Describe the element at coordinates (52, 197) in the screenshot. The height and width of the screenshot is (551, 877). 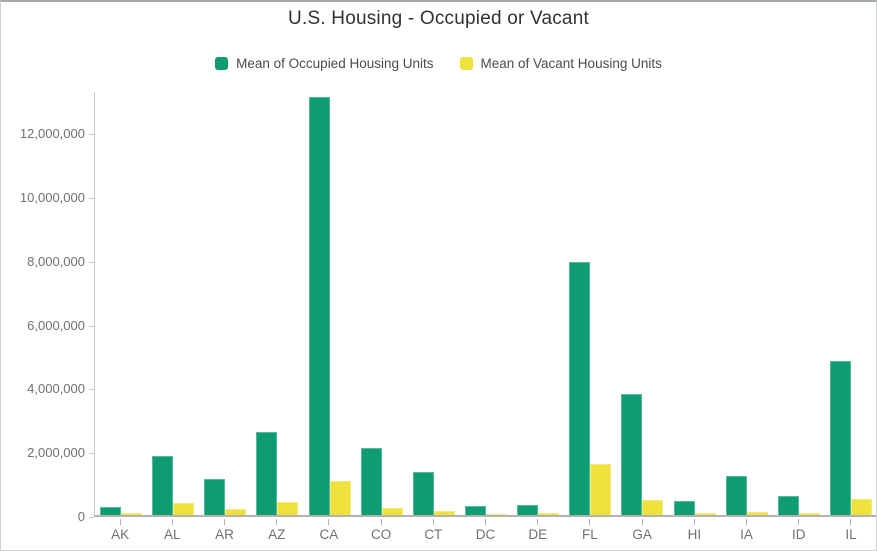
I see `y-tick-label: 10,000,000` at that location.